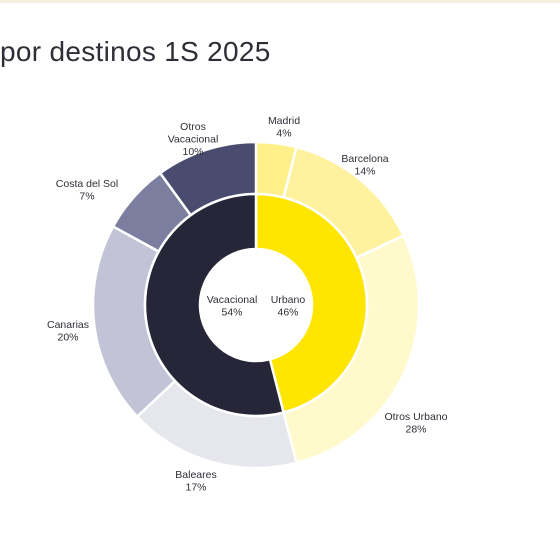 The height and width of the screenshot is (560, 560). What do you see at coordinates (280, 1) in the screenshot?
I see `top-rule` at bounding box center [280, 1].